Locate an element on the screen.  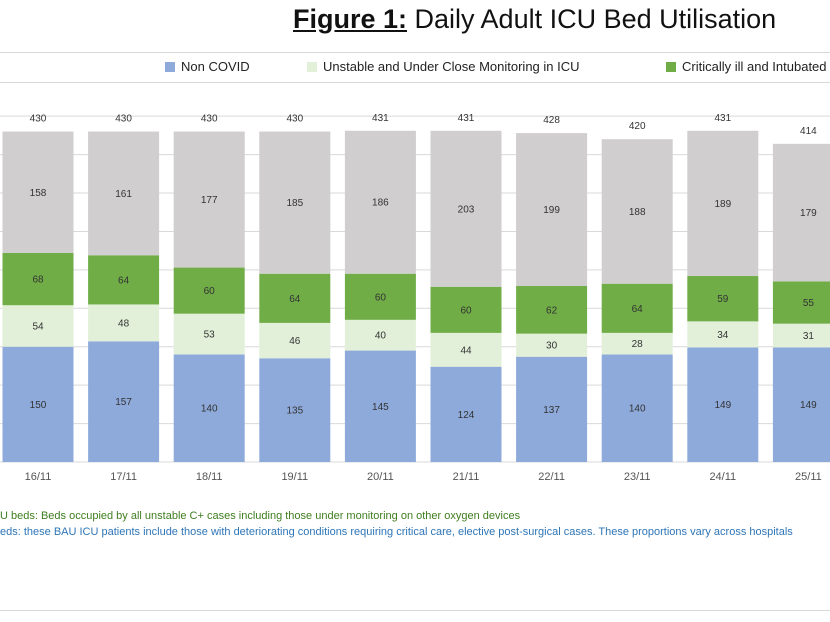
data-label: 53 is located at coordinates (210, 335).